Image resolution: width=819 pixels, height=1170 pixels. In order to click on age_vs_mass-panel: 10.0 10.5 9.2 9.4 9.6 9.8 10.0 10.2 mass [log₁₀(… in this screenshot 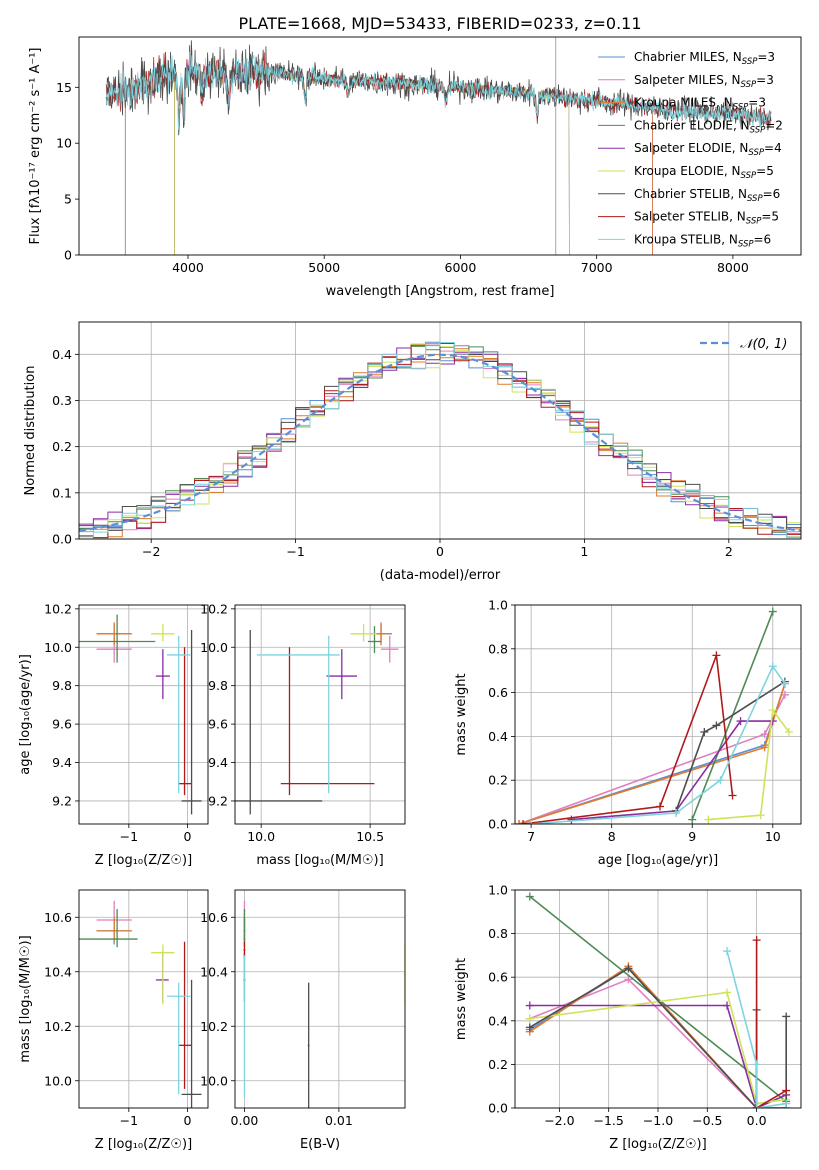, I will do `click(303, 734)`.